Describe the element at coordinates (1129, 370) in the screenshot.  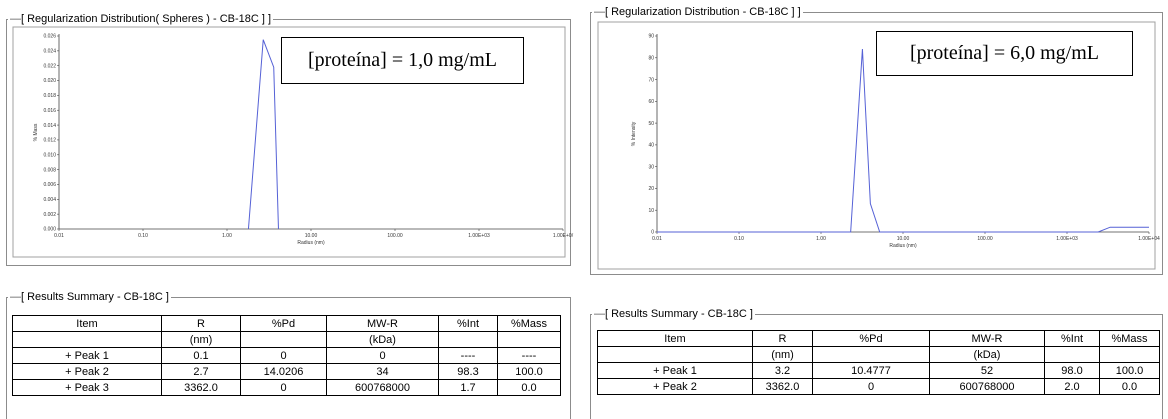
I see `table-cell: 100.0` at that location.